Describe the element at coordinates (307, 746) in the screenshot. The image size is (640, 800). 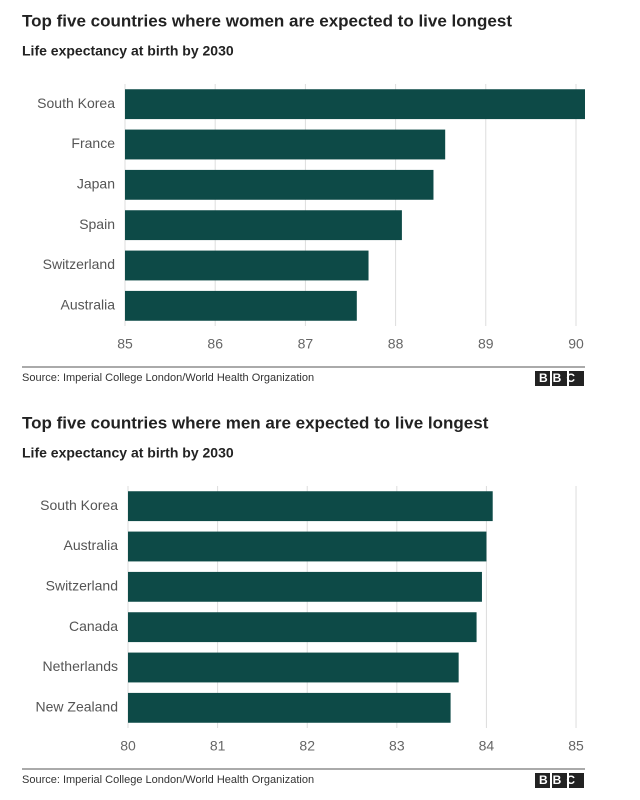
I see `x-tick-label: 82` at that location.